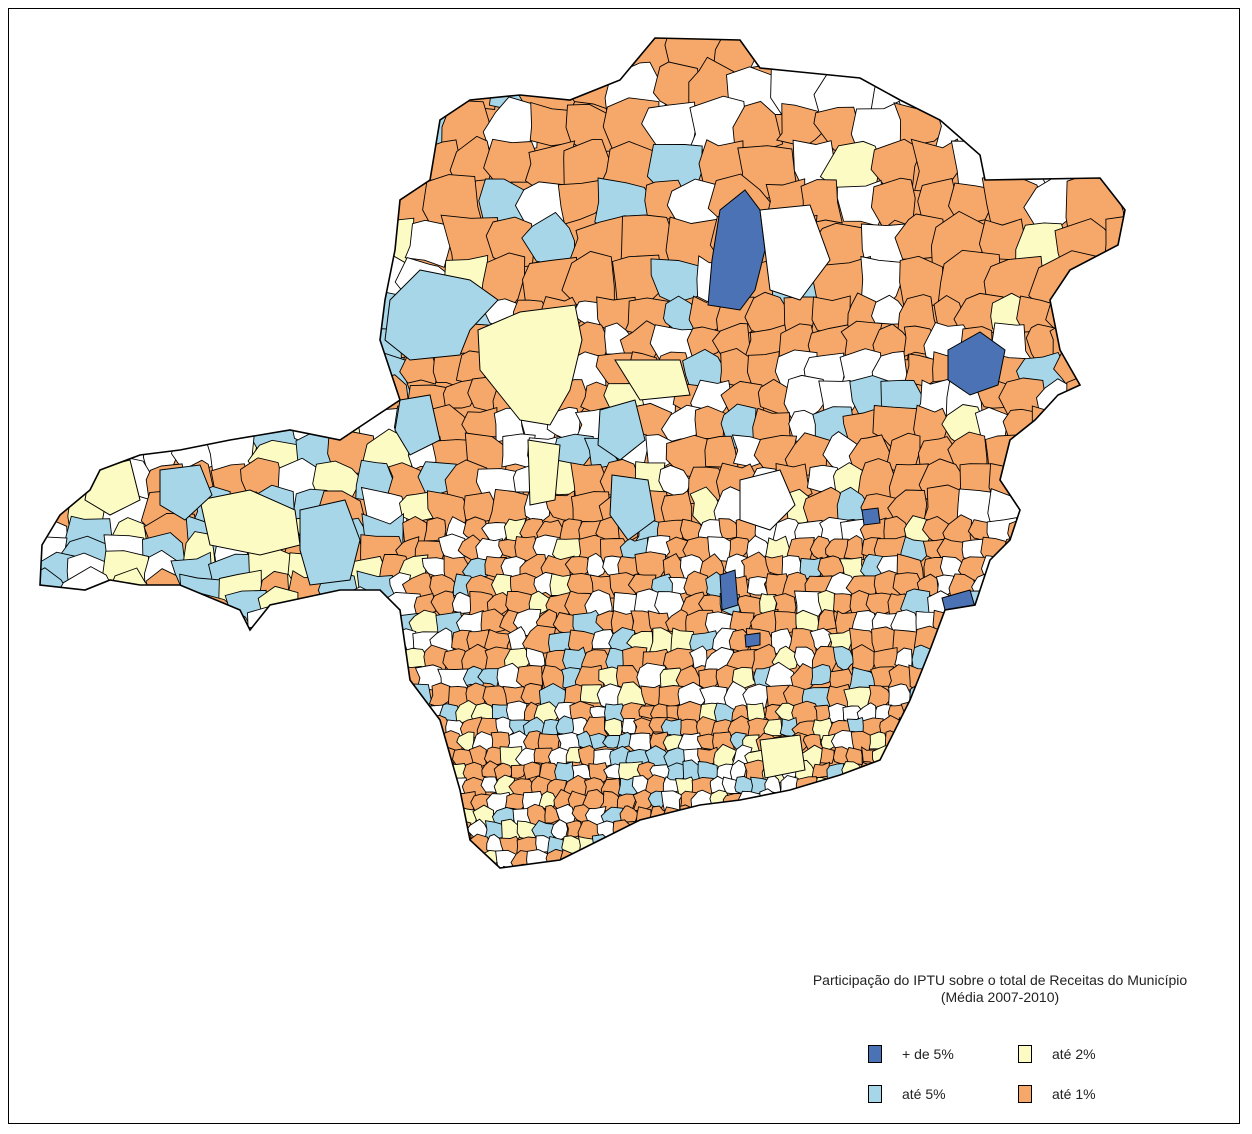 The image size is (1252, 1134). I want to click on region-blue-east-small, so click(871, 516).